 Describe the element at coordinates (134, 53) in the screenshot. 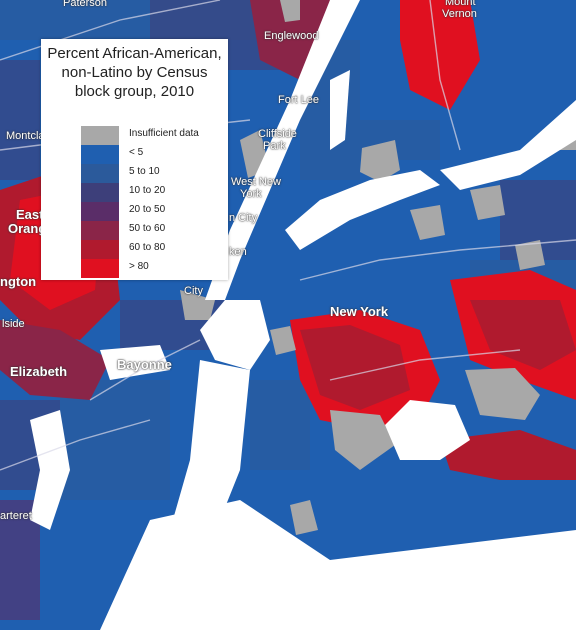

I see `legend-title-line-1: Percent African-American,` at that location.